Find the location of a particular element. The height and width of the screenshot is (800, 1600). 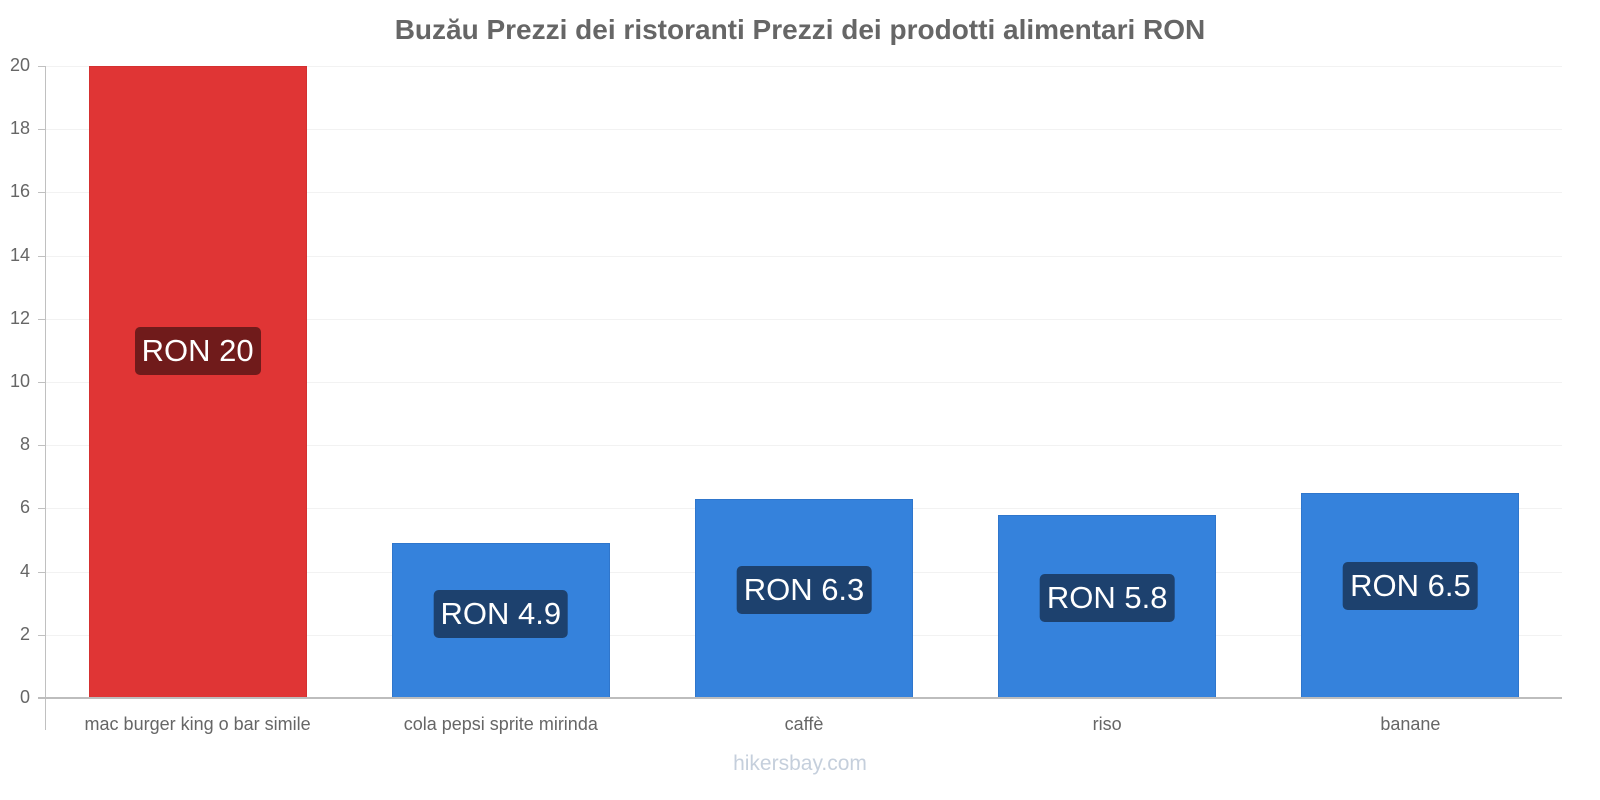

bar-value-label: RON 6.5 is located at coordinates (1410, 586).